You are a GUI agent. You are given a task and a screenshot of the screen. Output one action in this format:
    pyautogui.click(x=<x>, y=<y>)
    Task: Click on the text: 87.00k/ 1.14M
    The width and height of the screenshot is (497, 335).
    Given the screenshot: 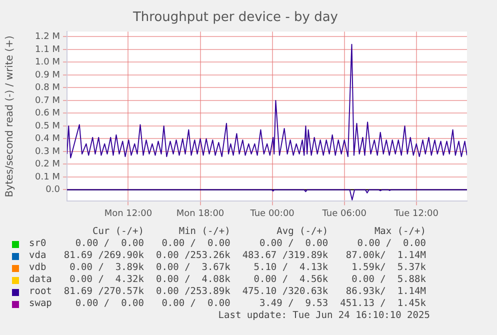 What is the action you would take?
    pyautogui.click(x=385, y=256)
    